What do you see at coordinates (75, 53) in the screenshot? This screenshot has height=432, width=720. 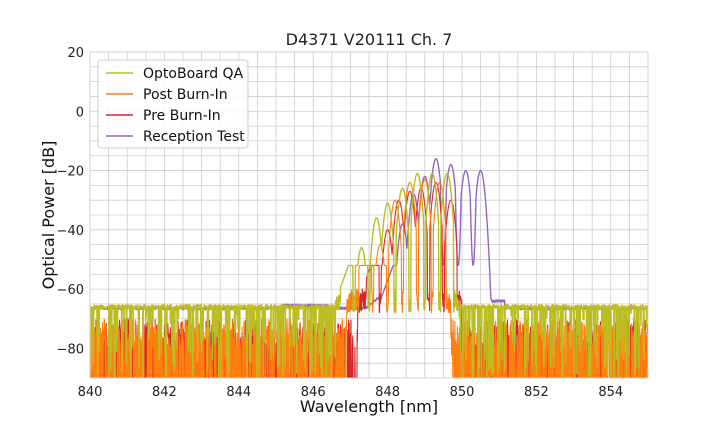 I see `y-tick-label: 20` at bounding box center [75, 53].